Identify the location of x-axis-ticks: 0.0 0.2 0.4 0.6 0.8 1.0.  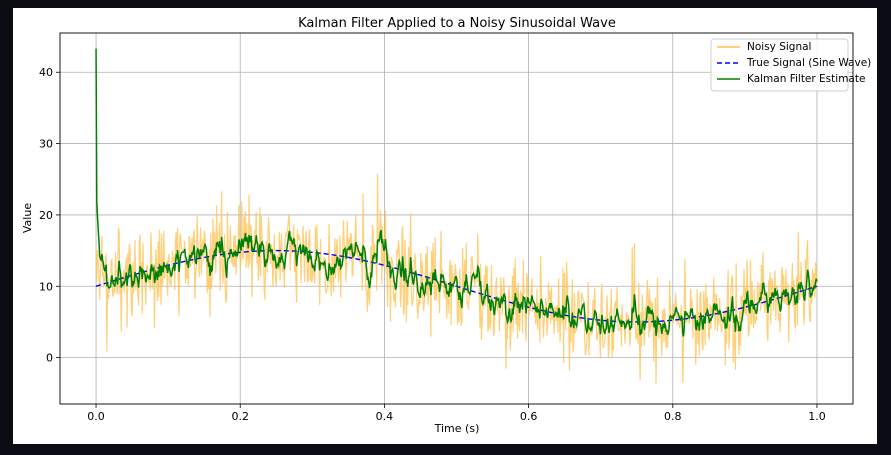
(456, 413).